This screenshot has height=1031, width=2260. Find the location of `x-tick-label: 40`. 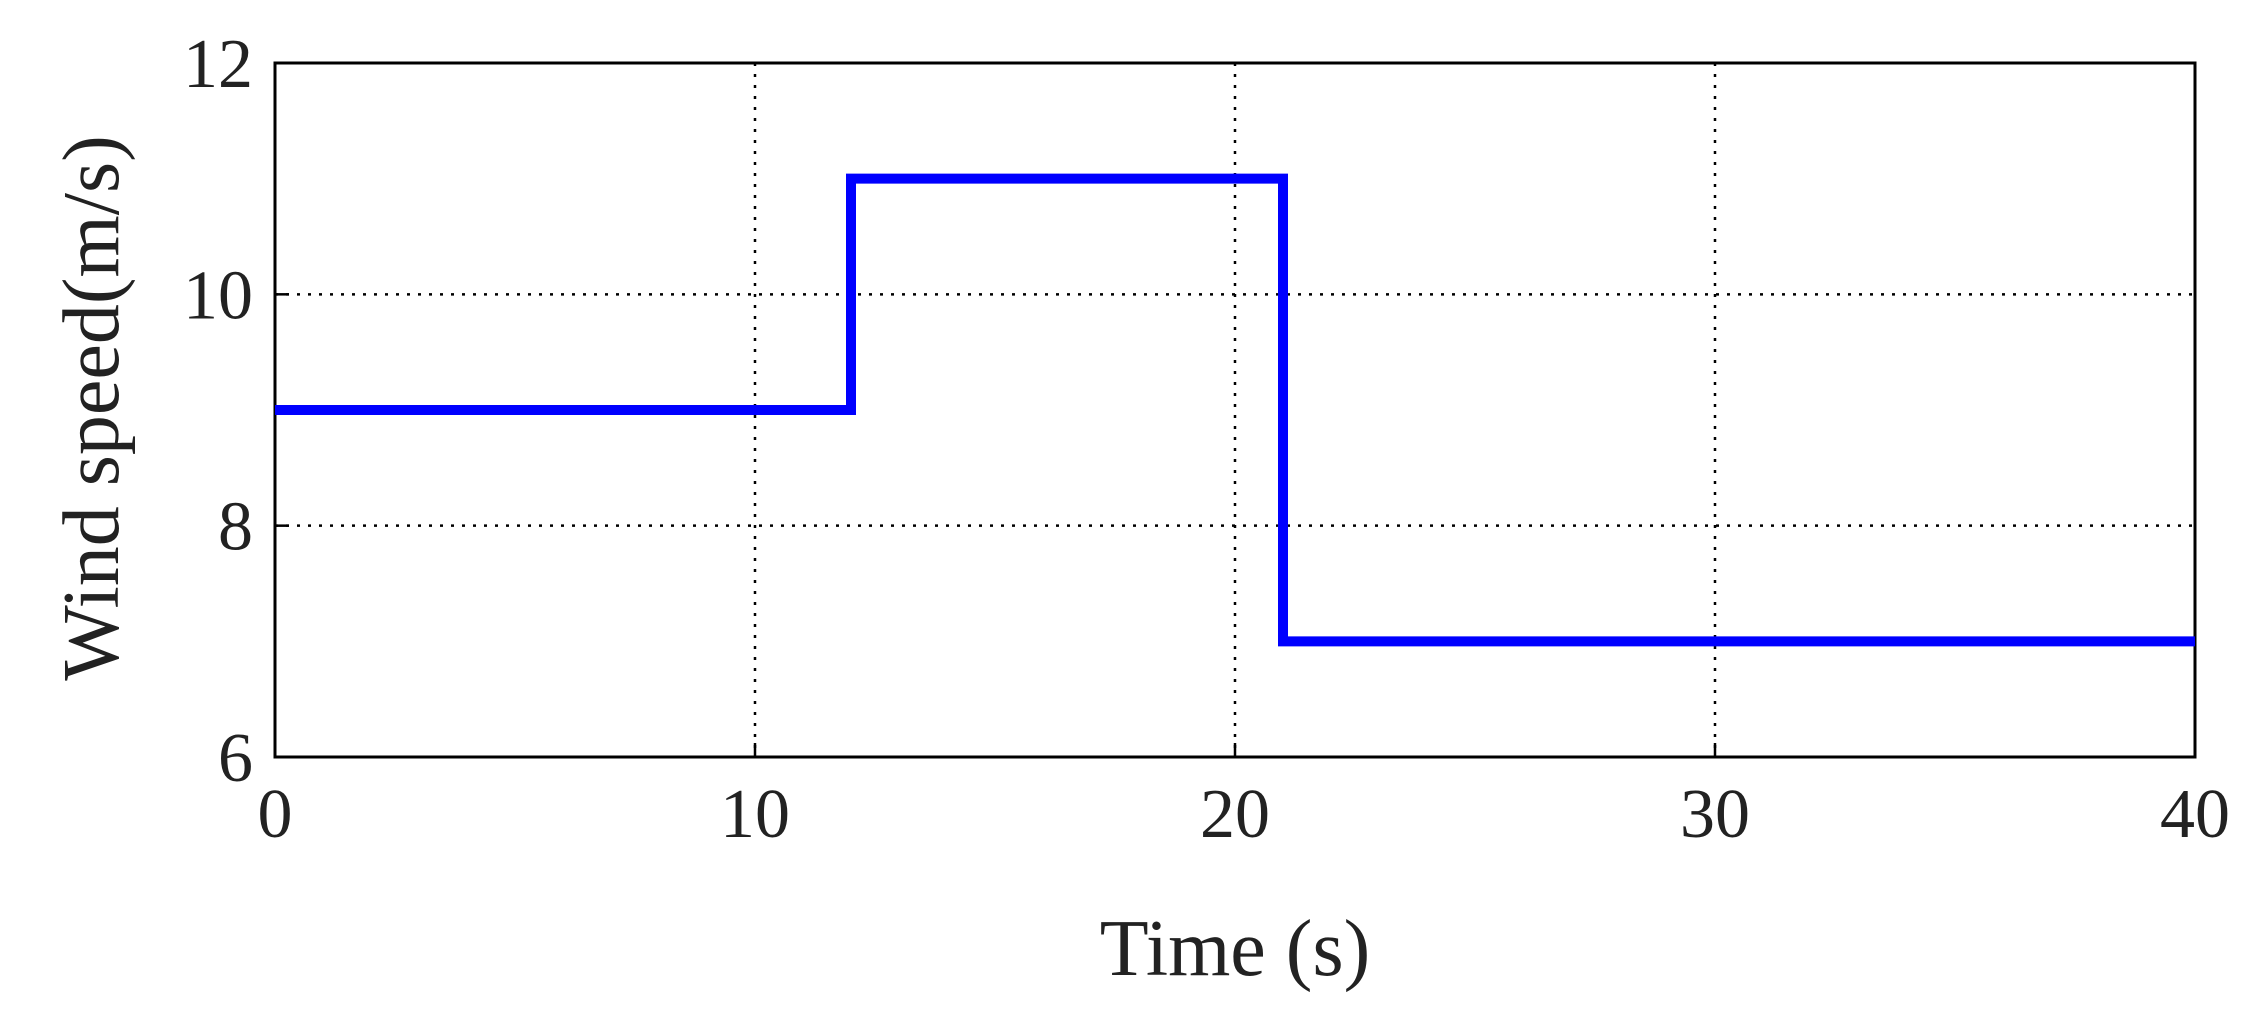

x-tick-label: 40 is located at coordinates (2195, 814).